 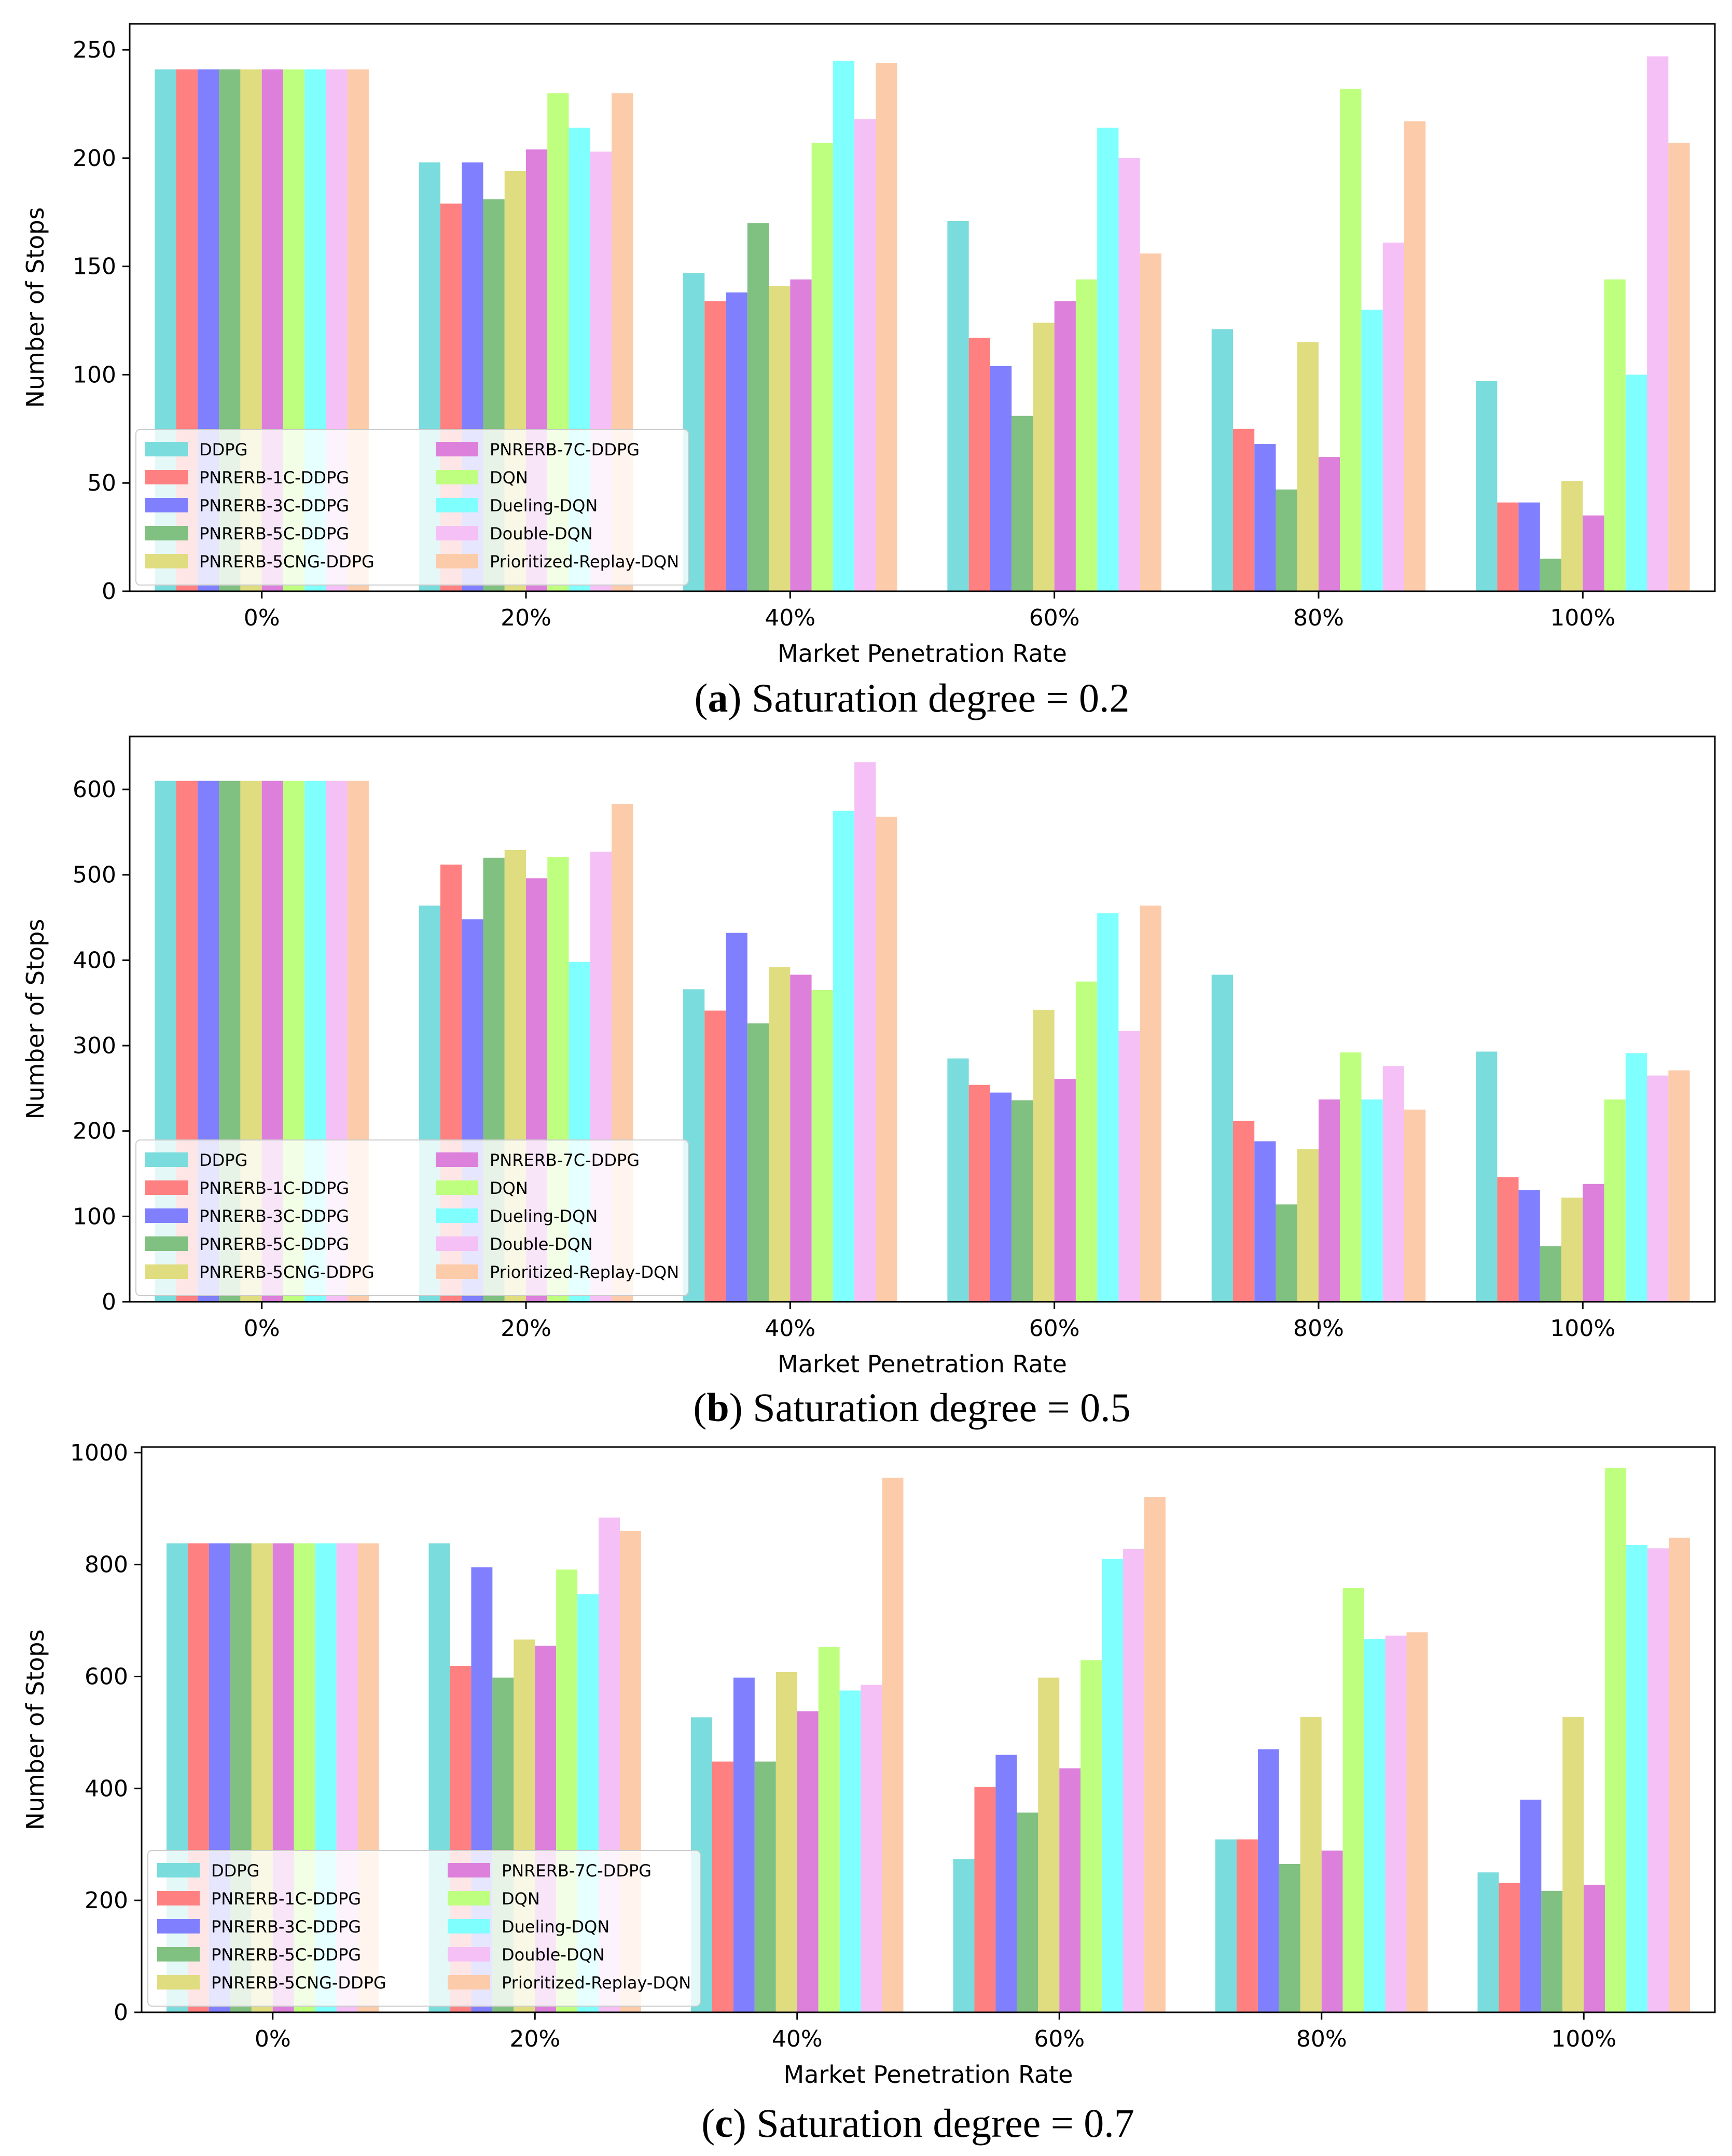 I want to click on caption-paren-close: ), so click(x=741, y=1407).